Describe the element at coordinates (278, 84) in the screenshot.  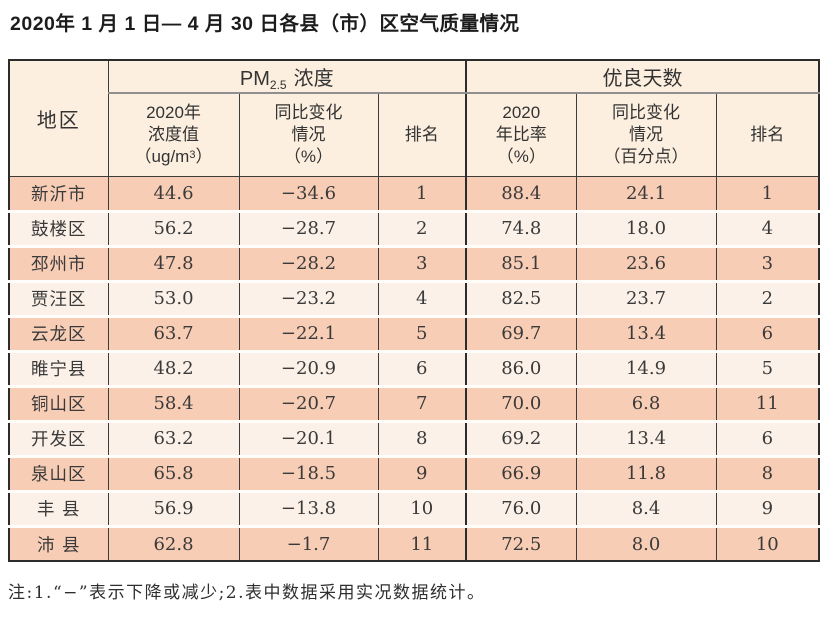
I see `pm25-label-subscript: 2.5` at that location.